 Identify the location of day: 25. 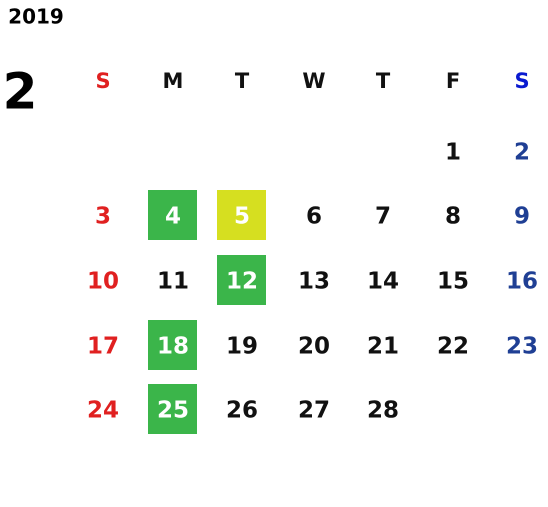
(173, 411).